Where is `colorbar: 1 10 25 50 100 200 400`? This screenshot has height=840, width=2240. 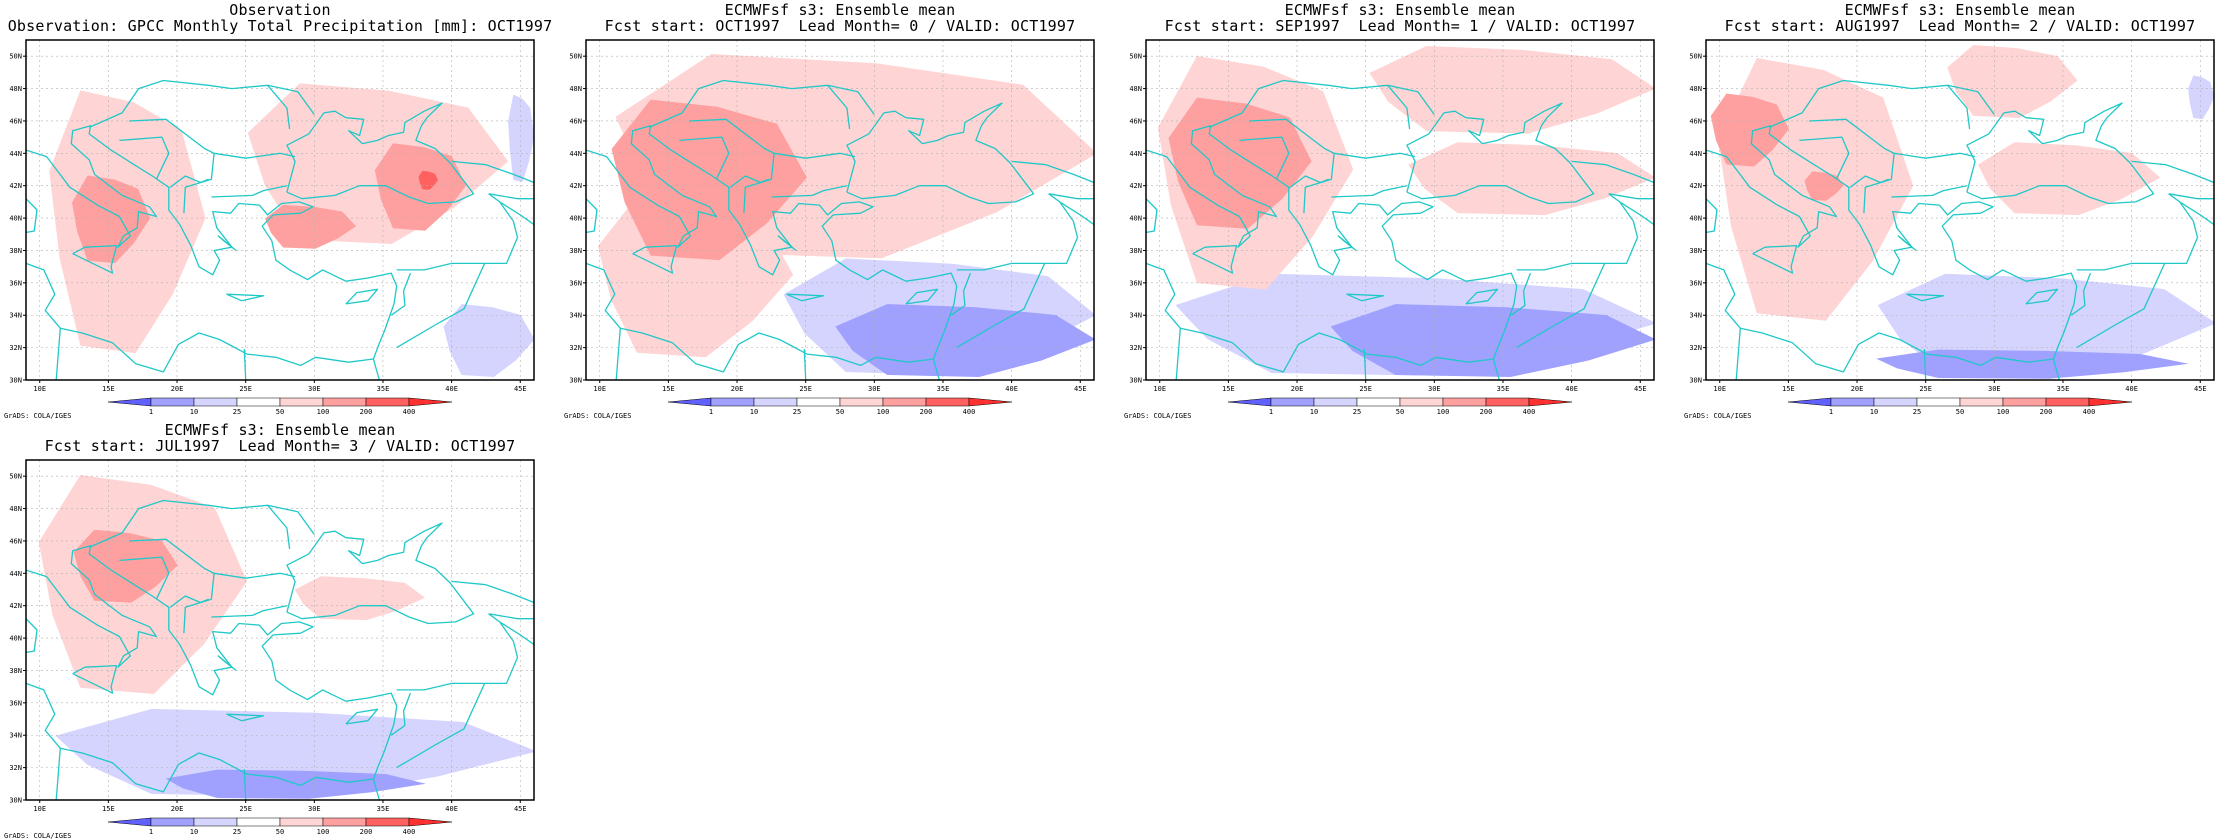
colorbar: 1 10 25 50 100 200 400 is located at coordinates (280, 406).